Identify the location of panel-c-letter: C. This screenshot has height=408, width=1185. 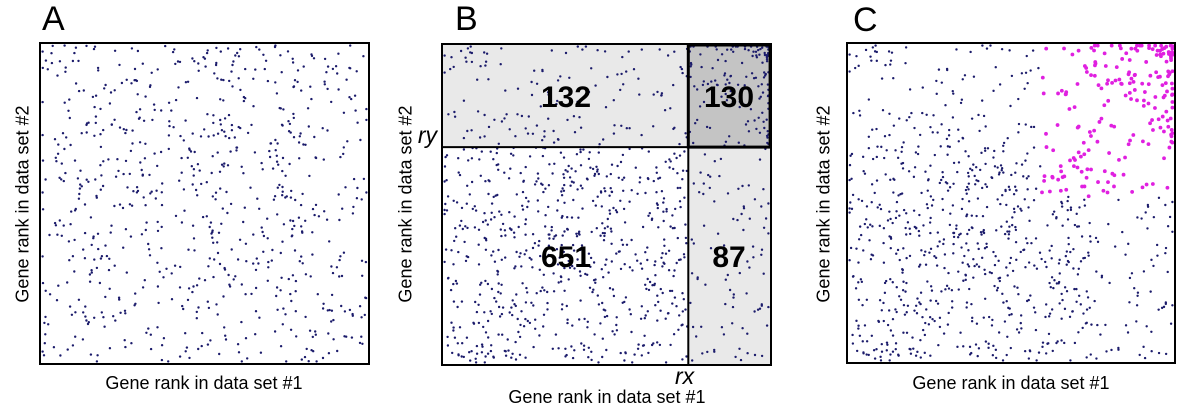
(865, 20).